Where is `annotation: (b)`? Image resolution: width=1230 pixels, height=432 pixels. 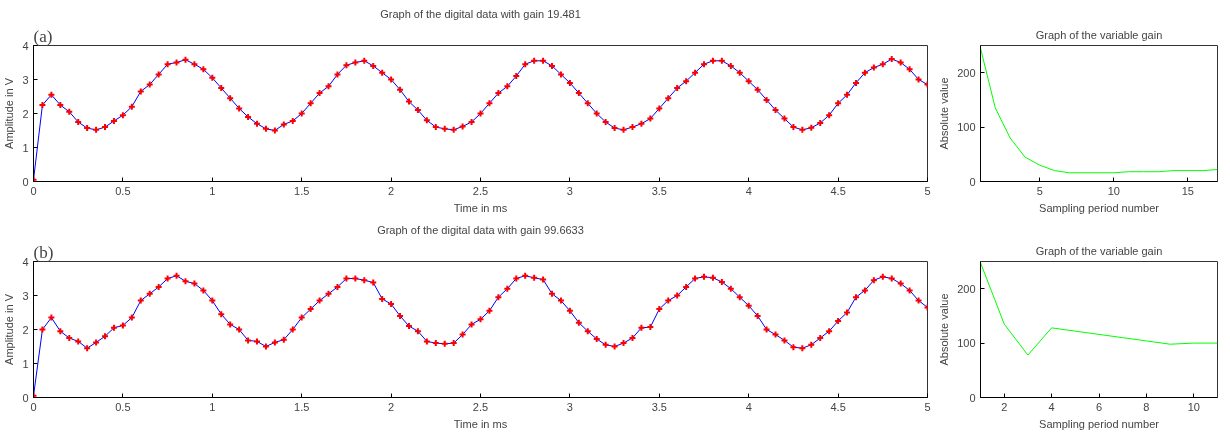 annotation: (b) is located at coordinates (43, 252).